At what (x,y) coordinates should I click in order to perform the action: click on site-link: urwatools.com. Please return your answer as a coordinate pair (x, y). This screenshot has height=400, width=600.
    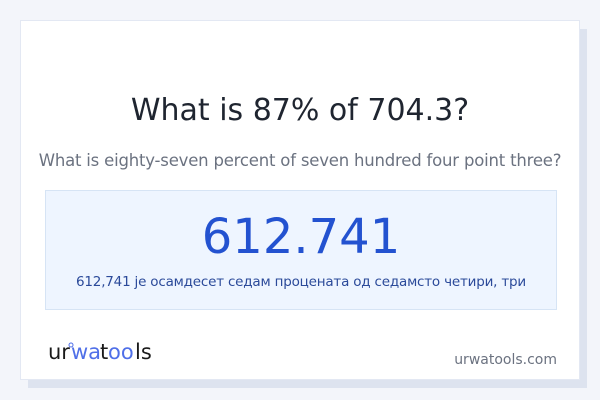
    Looking at the image, I should click on (505, 360).